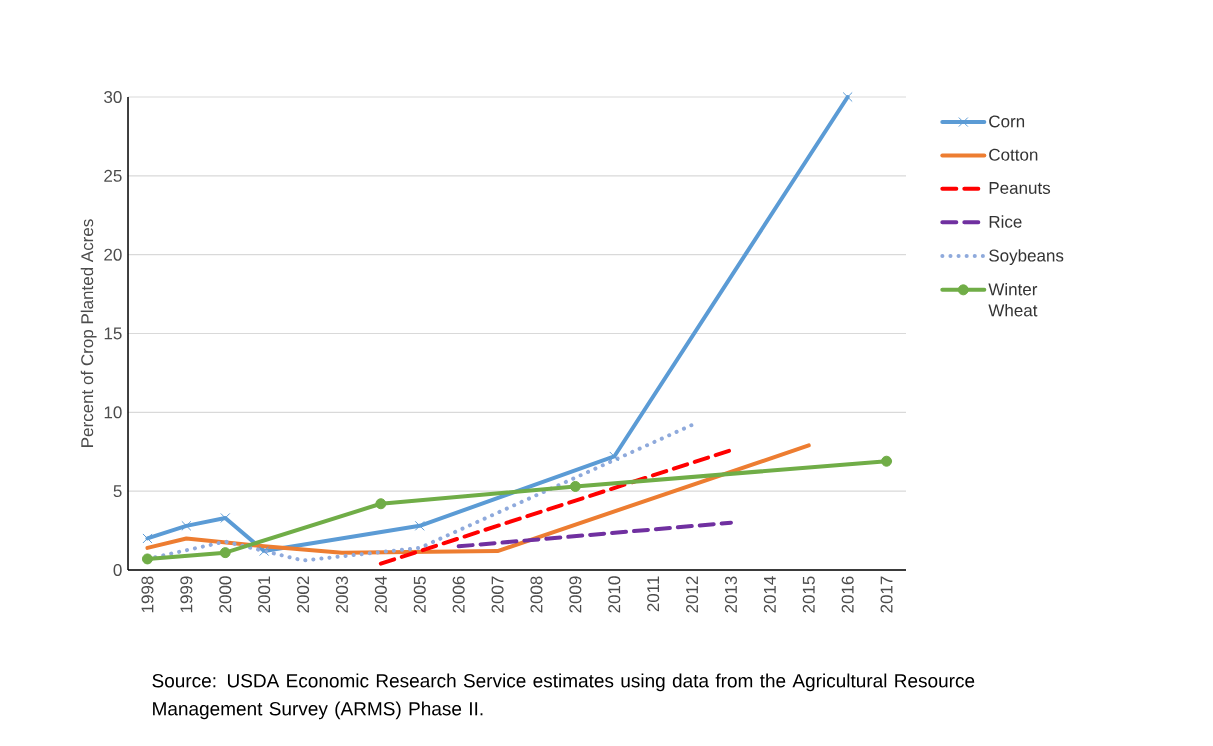 Image resolution: width=1213 pixels, height=746 pixels. What do you see at coordinates (1020, 188) in the screenshot?
I see `legend-label: Peanuts` at bounding box center [1020, 188].